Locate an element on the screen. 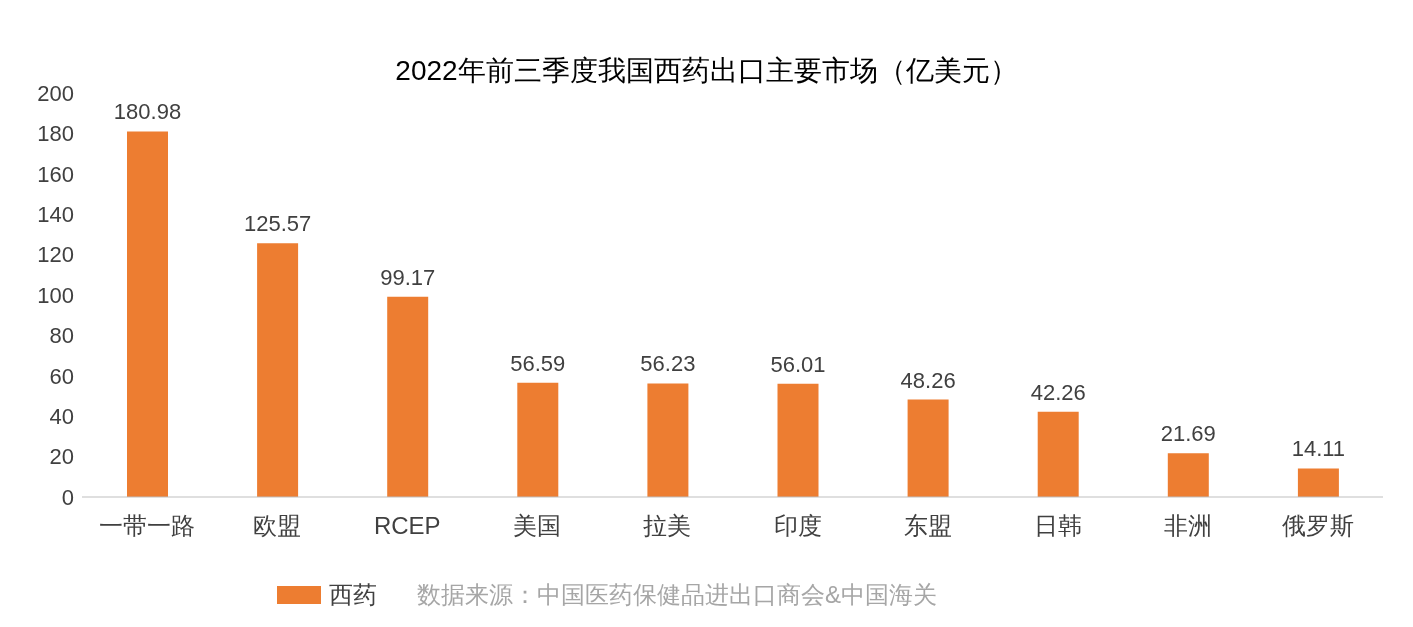 Image resolution: width=1413 pixels, height=627 pixels. x-tick-label: 拉美 is located at coordinates (667, 526).